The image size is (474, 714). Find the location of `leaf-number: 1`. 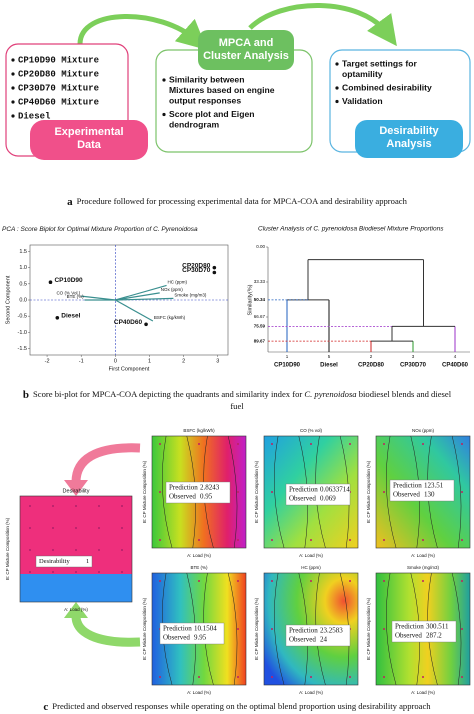

leaf-number: 1 is located at coordinates (287, 356).